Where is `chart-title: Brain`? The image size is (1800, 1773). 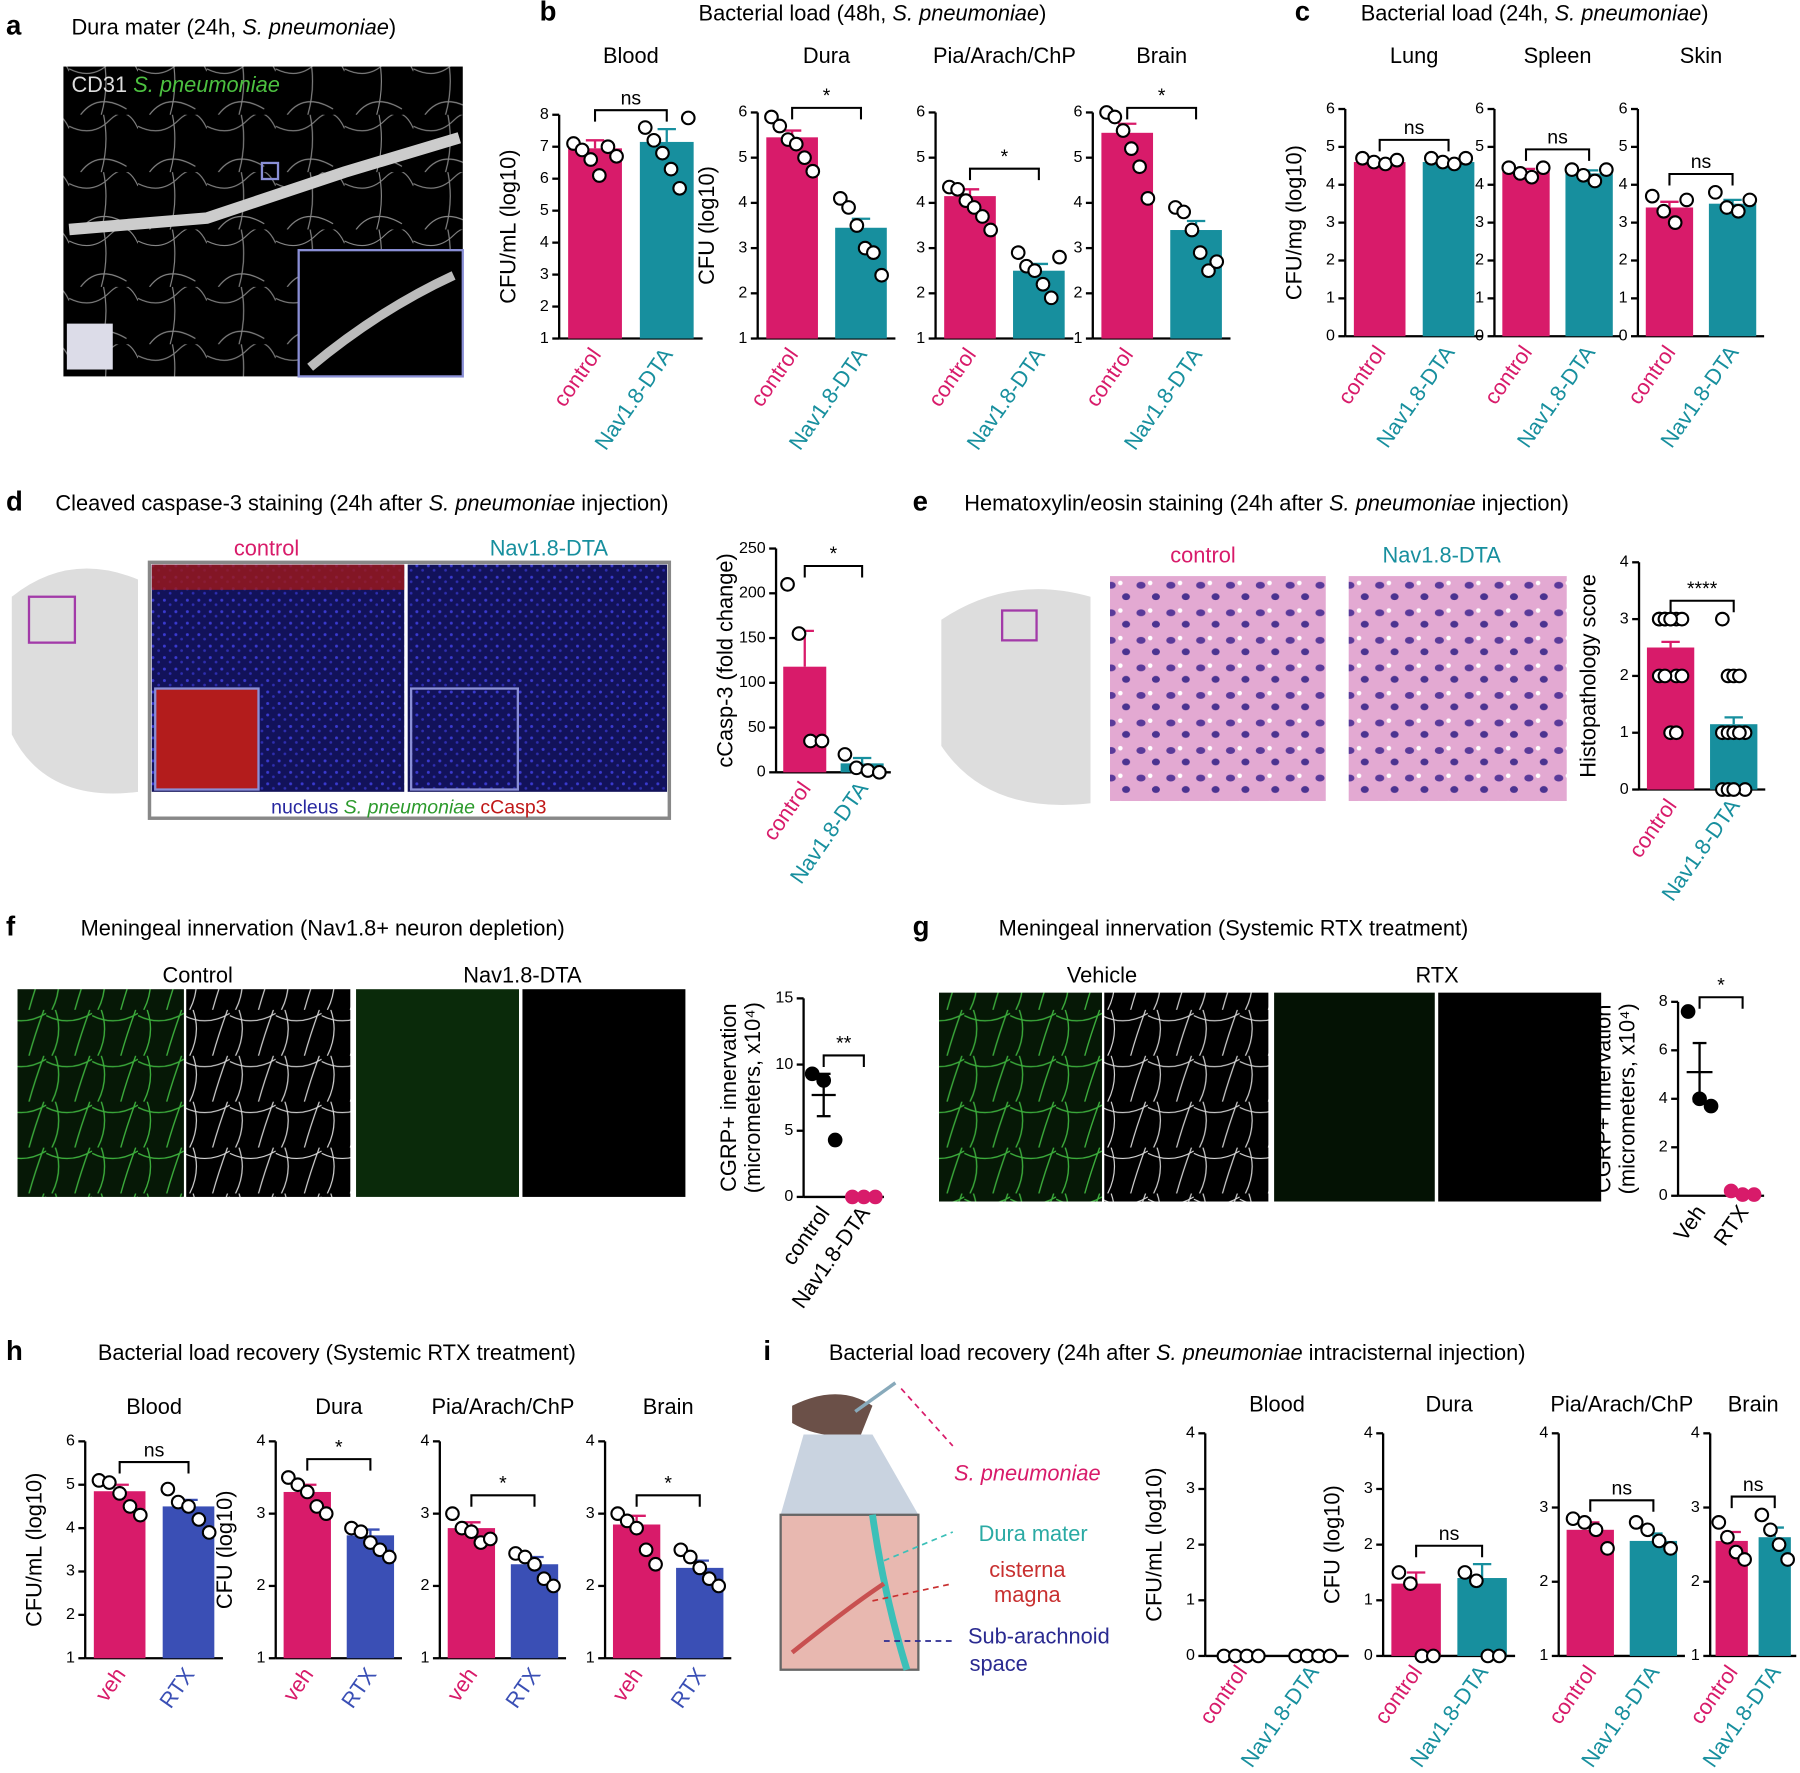 chart-title: Brain is located at coordinates (1753, 1404).